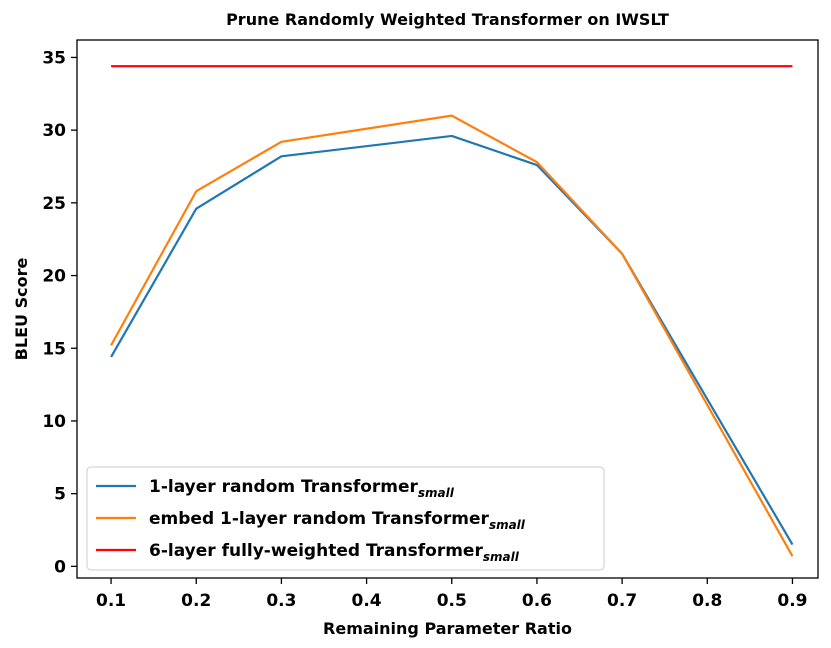 This screenshot has width=831, height=648. What do you see at coordinates (60, 567) in the screenshot?
I see `y-tick-label: 0` at bounding box center [60, 567].